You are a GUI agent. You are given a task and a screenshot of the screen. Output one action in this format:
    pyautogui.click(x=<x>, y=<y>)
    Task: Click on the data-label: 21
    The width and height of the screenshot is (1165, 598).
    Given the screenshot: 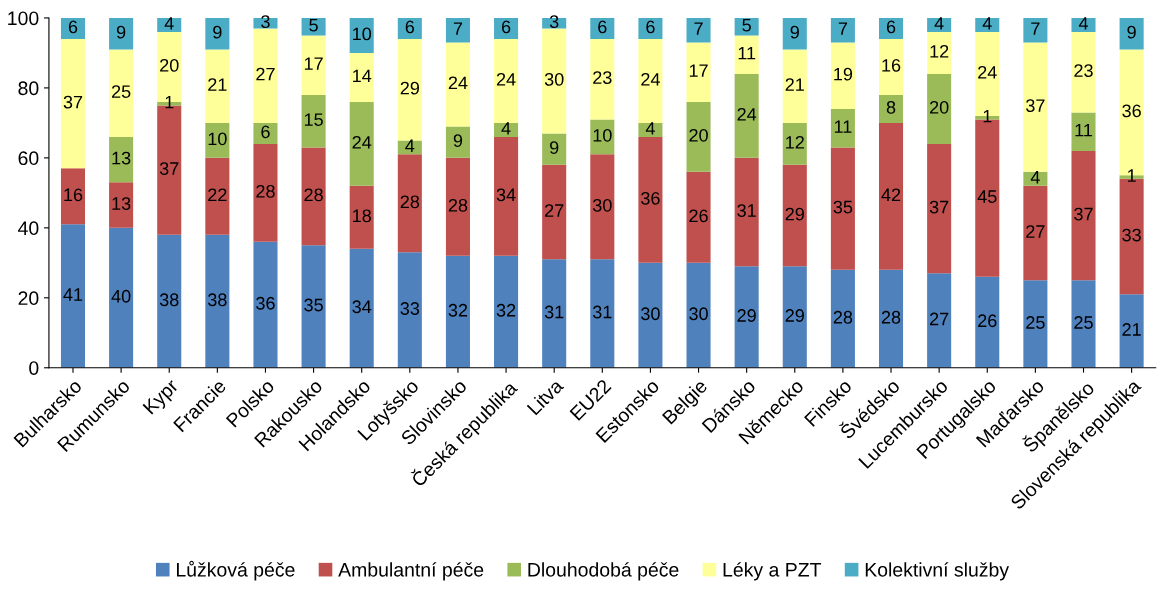 What is the action you would take?
    pyautogui.click(x=217, y=84)
    